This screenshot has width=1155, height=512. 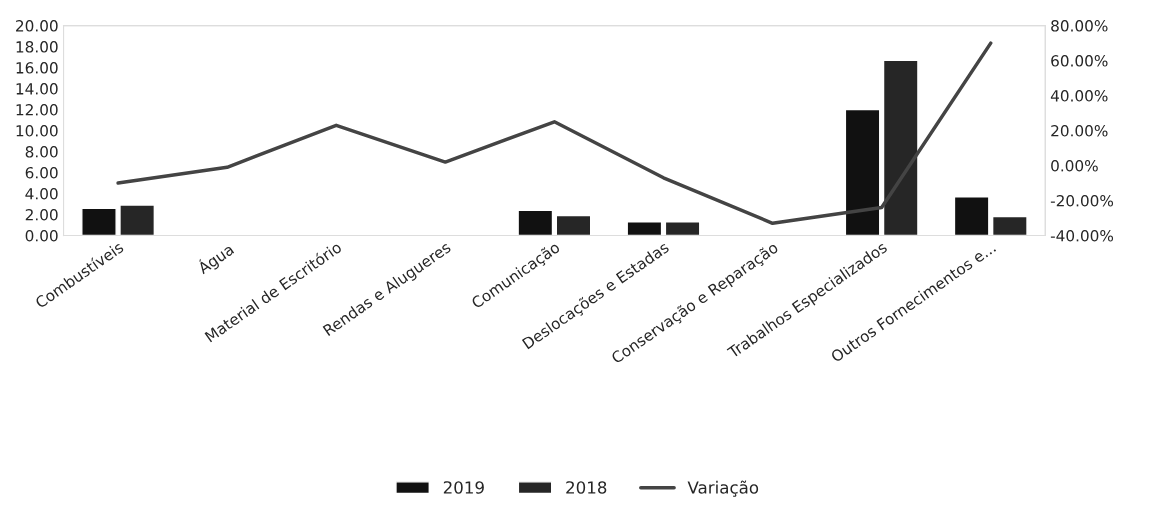 I want to click on y2-tick-label: 60.00%, so click(x=1079, y=61).